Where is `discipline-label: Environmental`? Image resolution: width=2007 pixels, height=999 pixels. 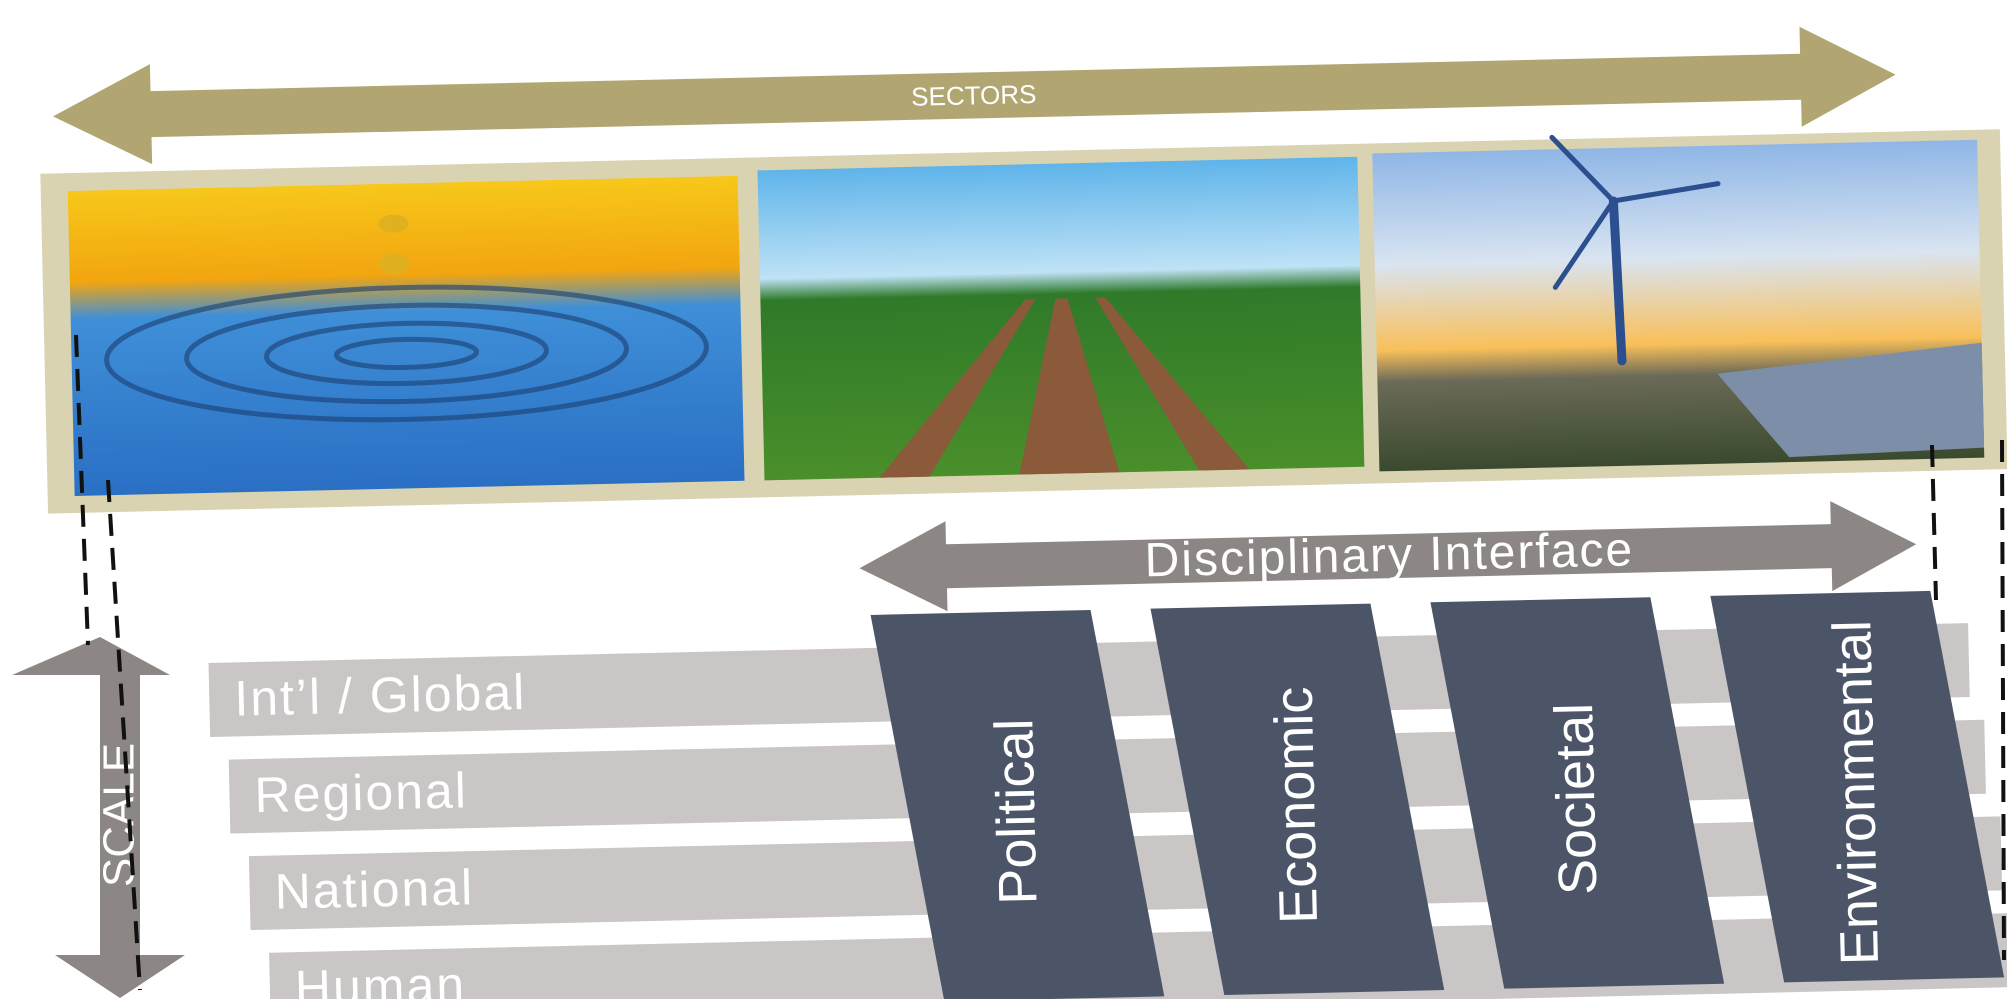 discipline-label: Environmental is located at coordinates (1856, 792).